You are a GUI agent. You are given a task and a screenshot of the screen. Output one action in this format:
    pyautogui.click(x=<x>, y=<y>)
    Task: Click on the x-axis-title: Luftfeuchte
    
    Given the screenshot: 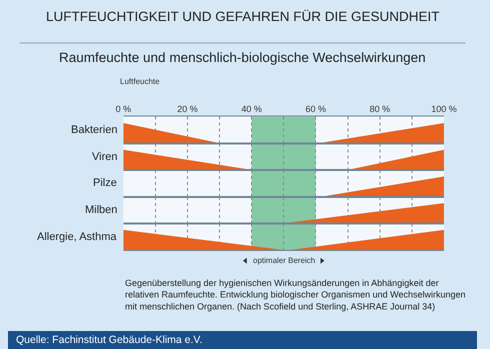 What is the action you would take?
    pyautogui.click(x=140, y=81)
    